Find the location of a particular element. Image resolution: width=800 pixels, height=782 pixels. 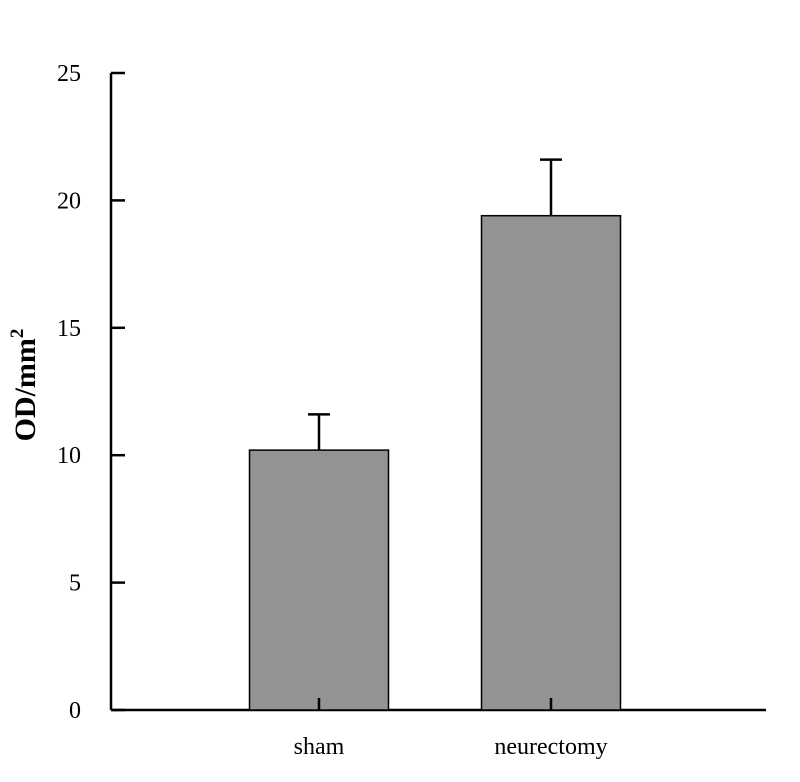

y-tick-label-3: 15 is located at coordinates (69, 329).